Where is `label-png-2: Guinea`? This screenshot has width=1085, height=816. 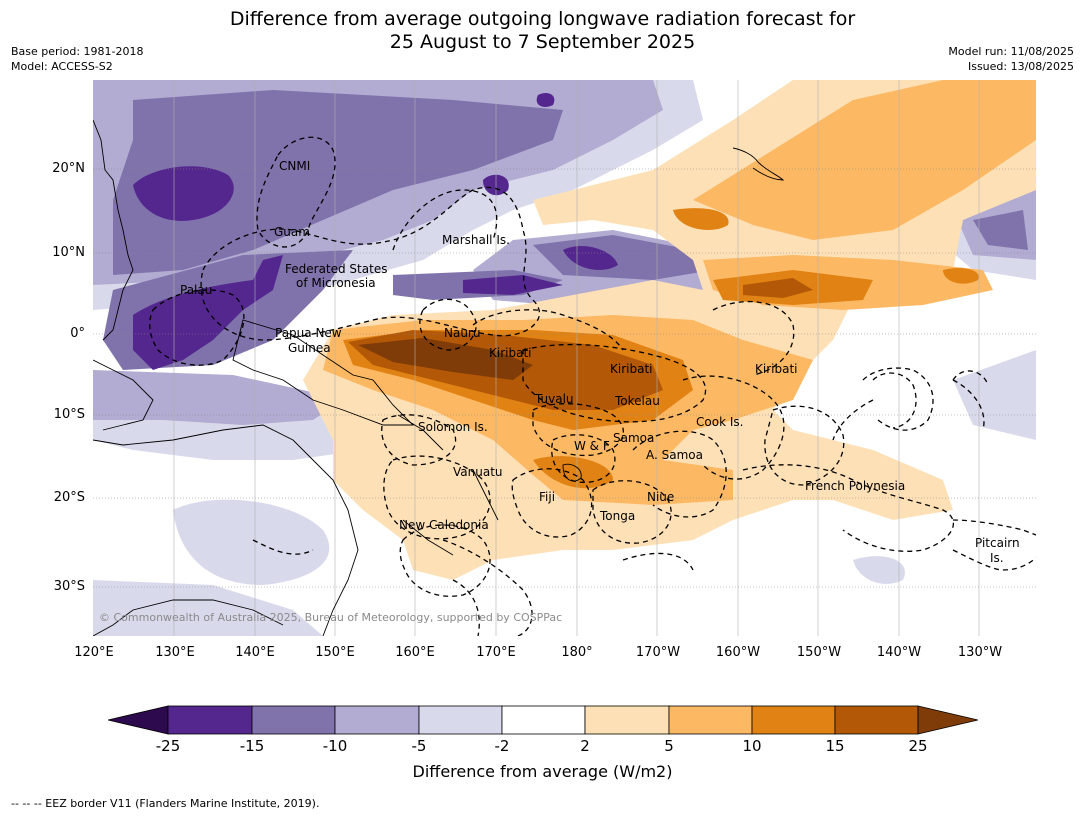 label-png-2: Guinea is located at coordinates (309, 348).